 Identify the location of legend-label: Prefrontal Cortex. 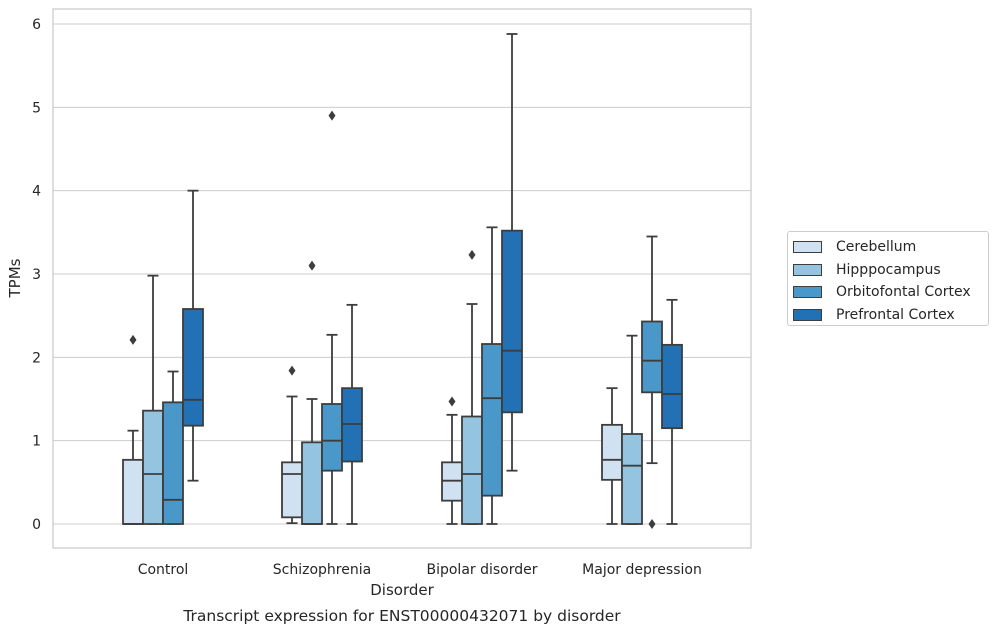
(895, 314).